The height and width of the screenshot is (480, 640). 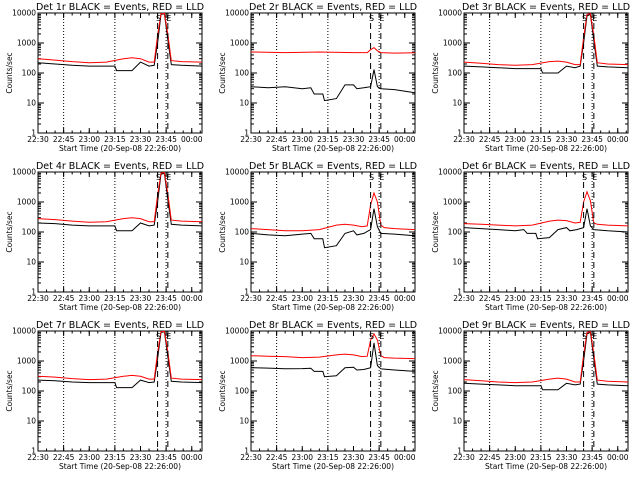 What do you see at coordinates (120, 166) in the screenshot?
I see `chart-title: Det 4r BLACK = Events, RED = LLD` at bounding box center [120, 166].